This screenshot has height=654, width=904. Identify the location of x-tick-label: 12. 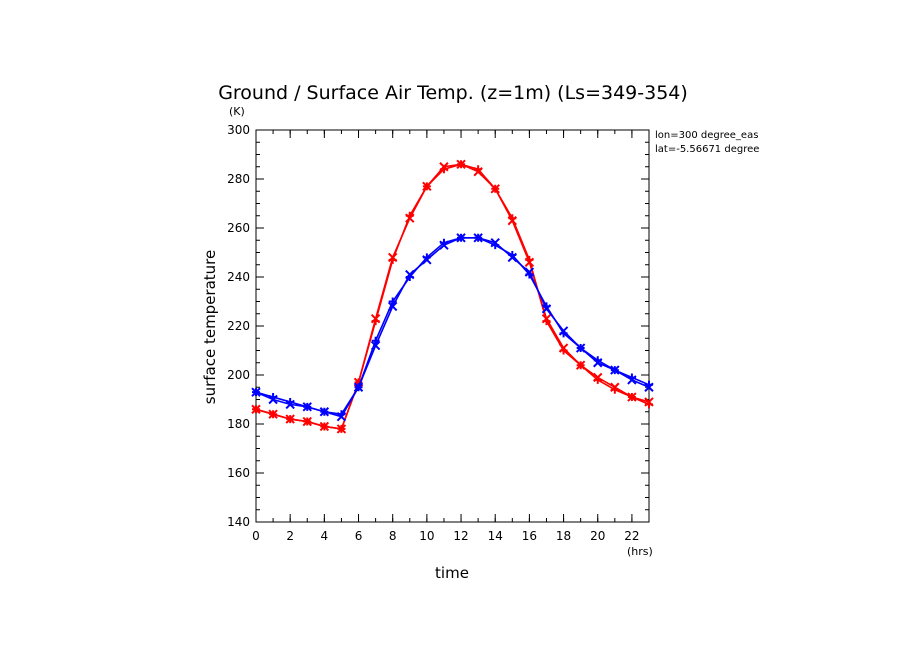
(460, 536).